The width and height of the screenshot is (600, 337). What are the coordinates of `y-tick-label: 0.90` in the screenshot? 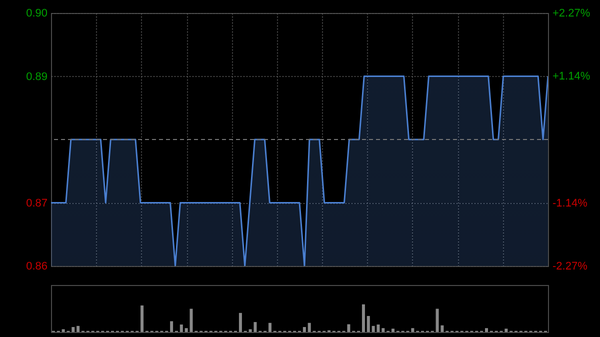 It's located at (37, 14).